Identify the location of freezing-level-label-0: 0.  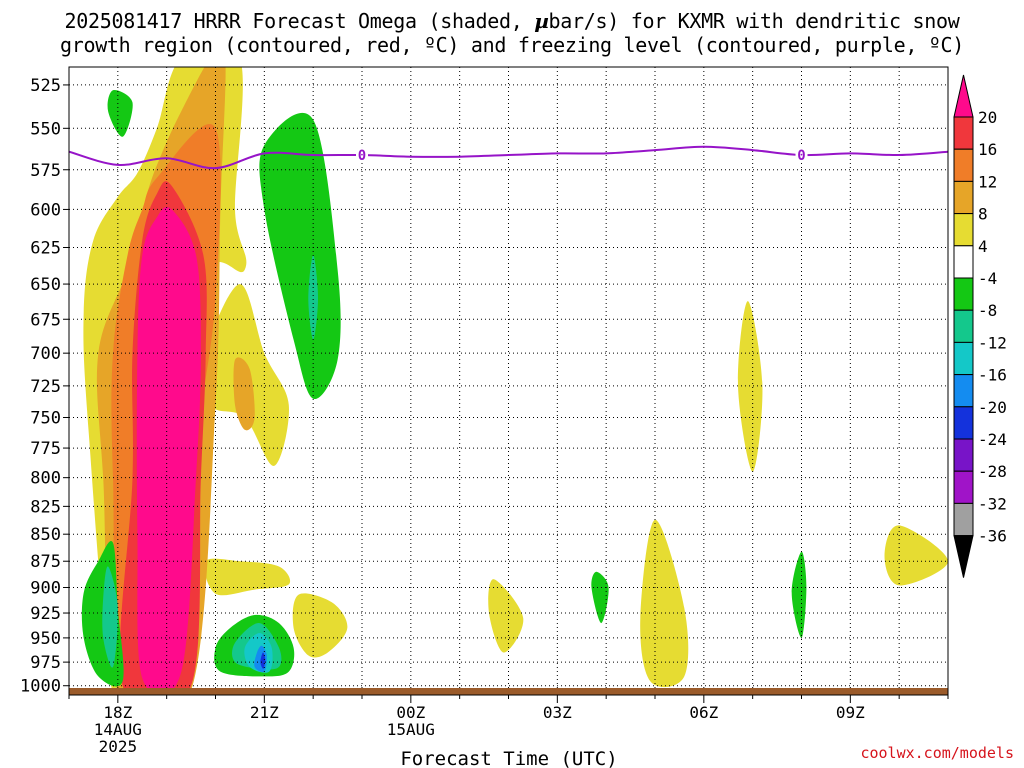
(362, 156).